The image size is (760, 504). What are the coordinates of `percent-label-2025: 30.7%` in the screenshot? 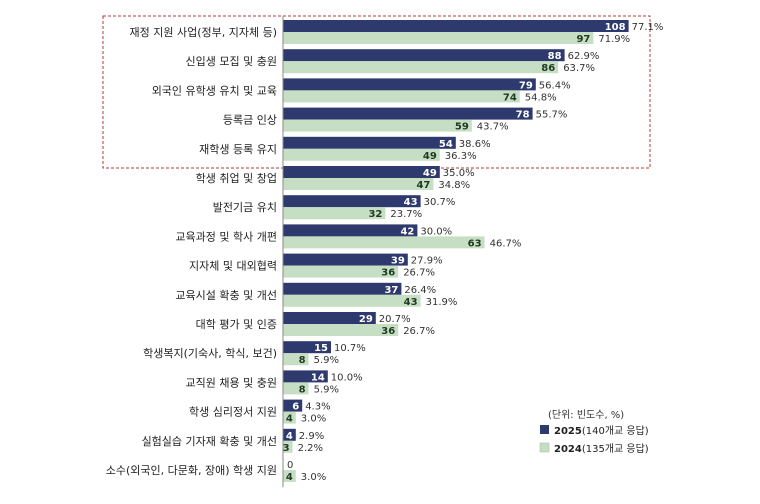 It's located at (440, 202).